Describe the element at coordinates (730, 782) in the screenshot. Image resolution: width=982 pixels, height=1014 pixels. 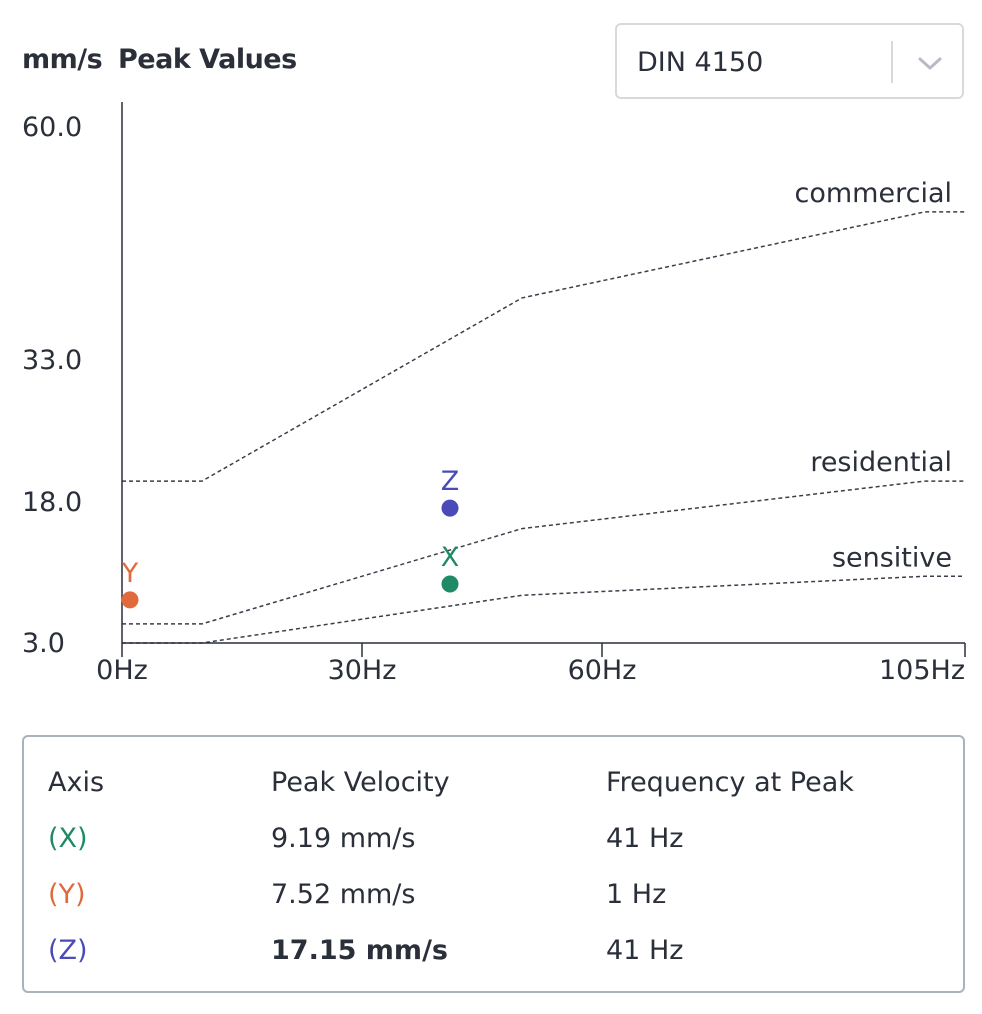
I see `table-header-frequency: Frequency at Peak` at that location.